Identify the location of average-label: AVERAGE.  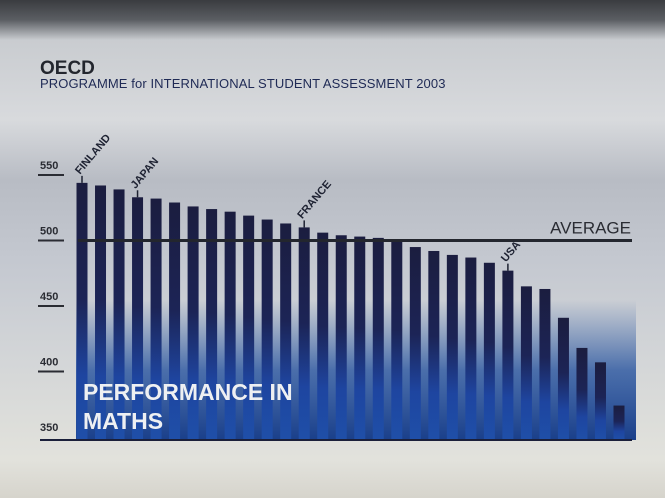
(590, 228).